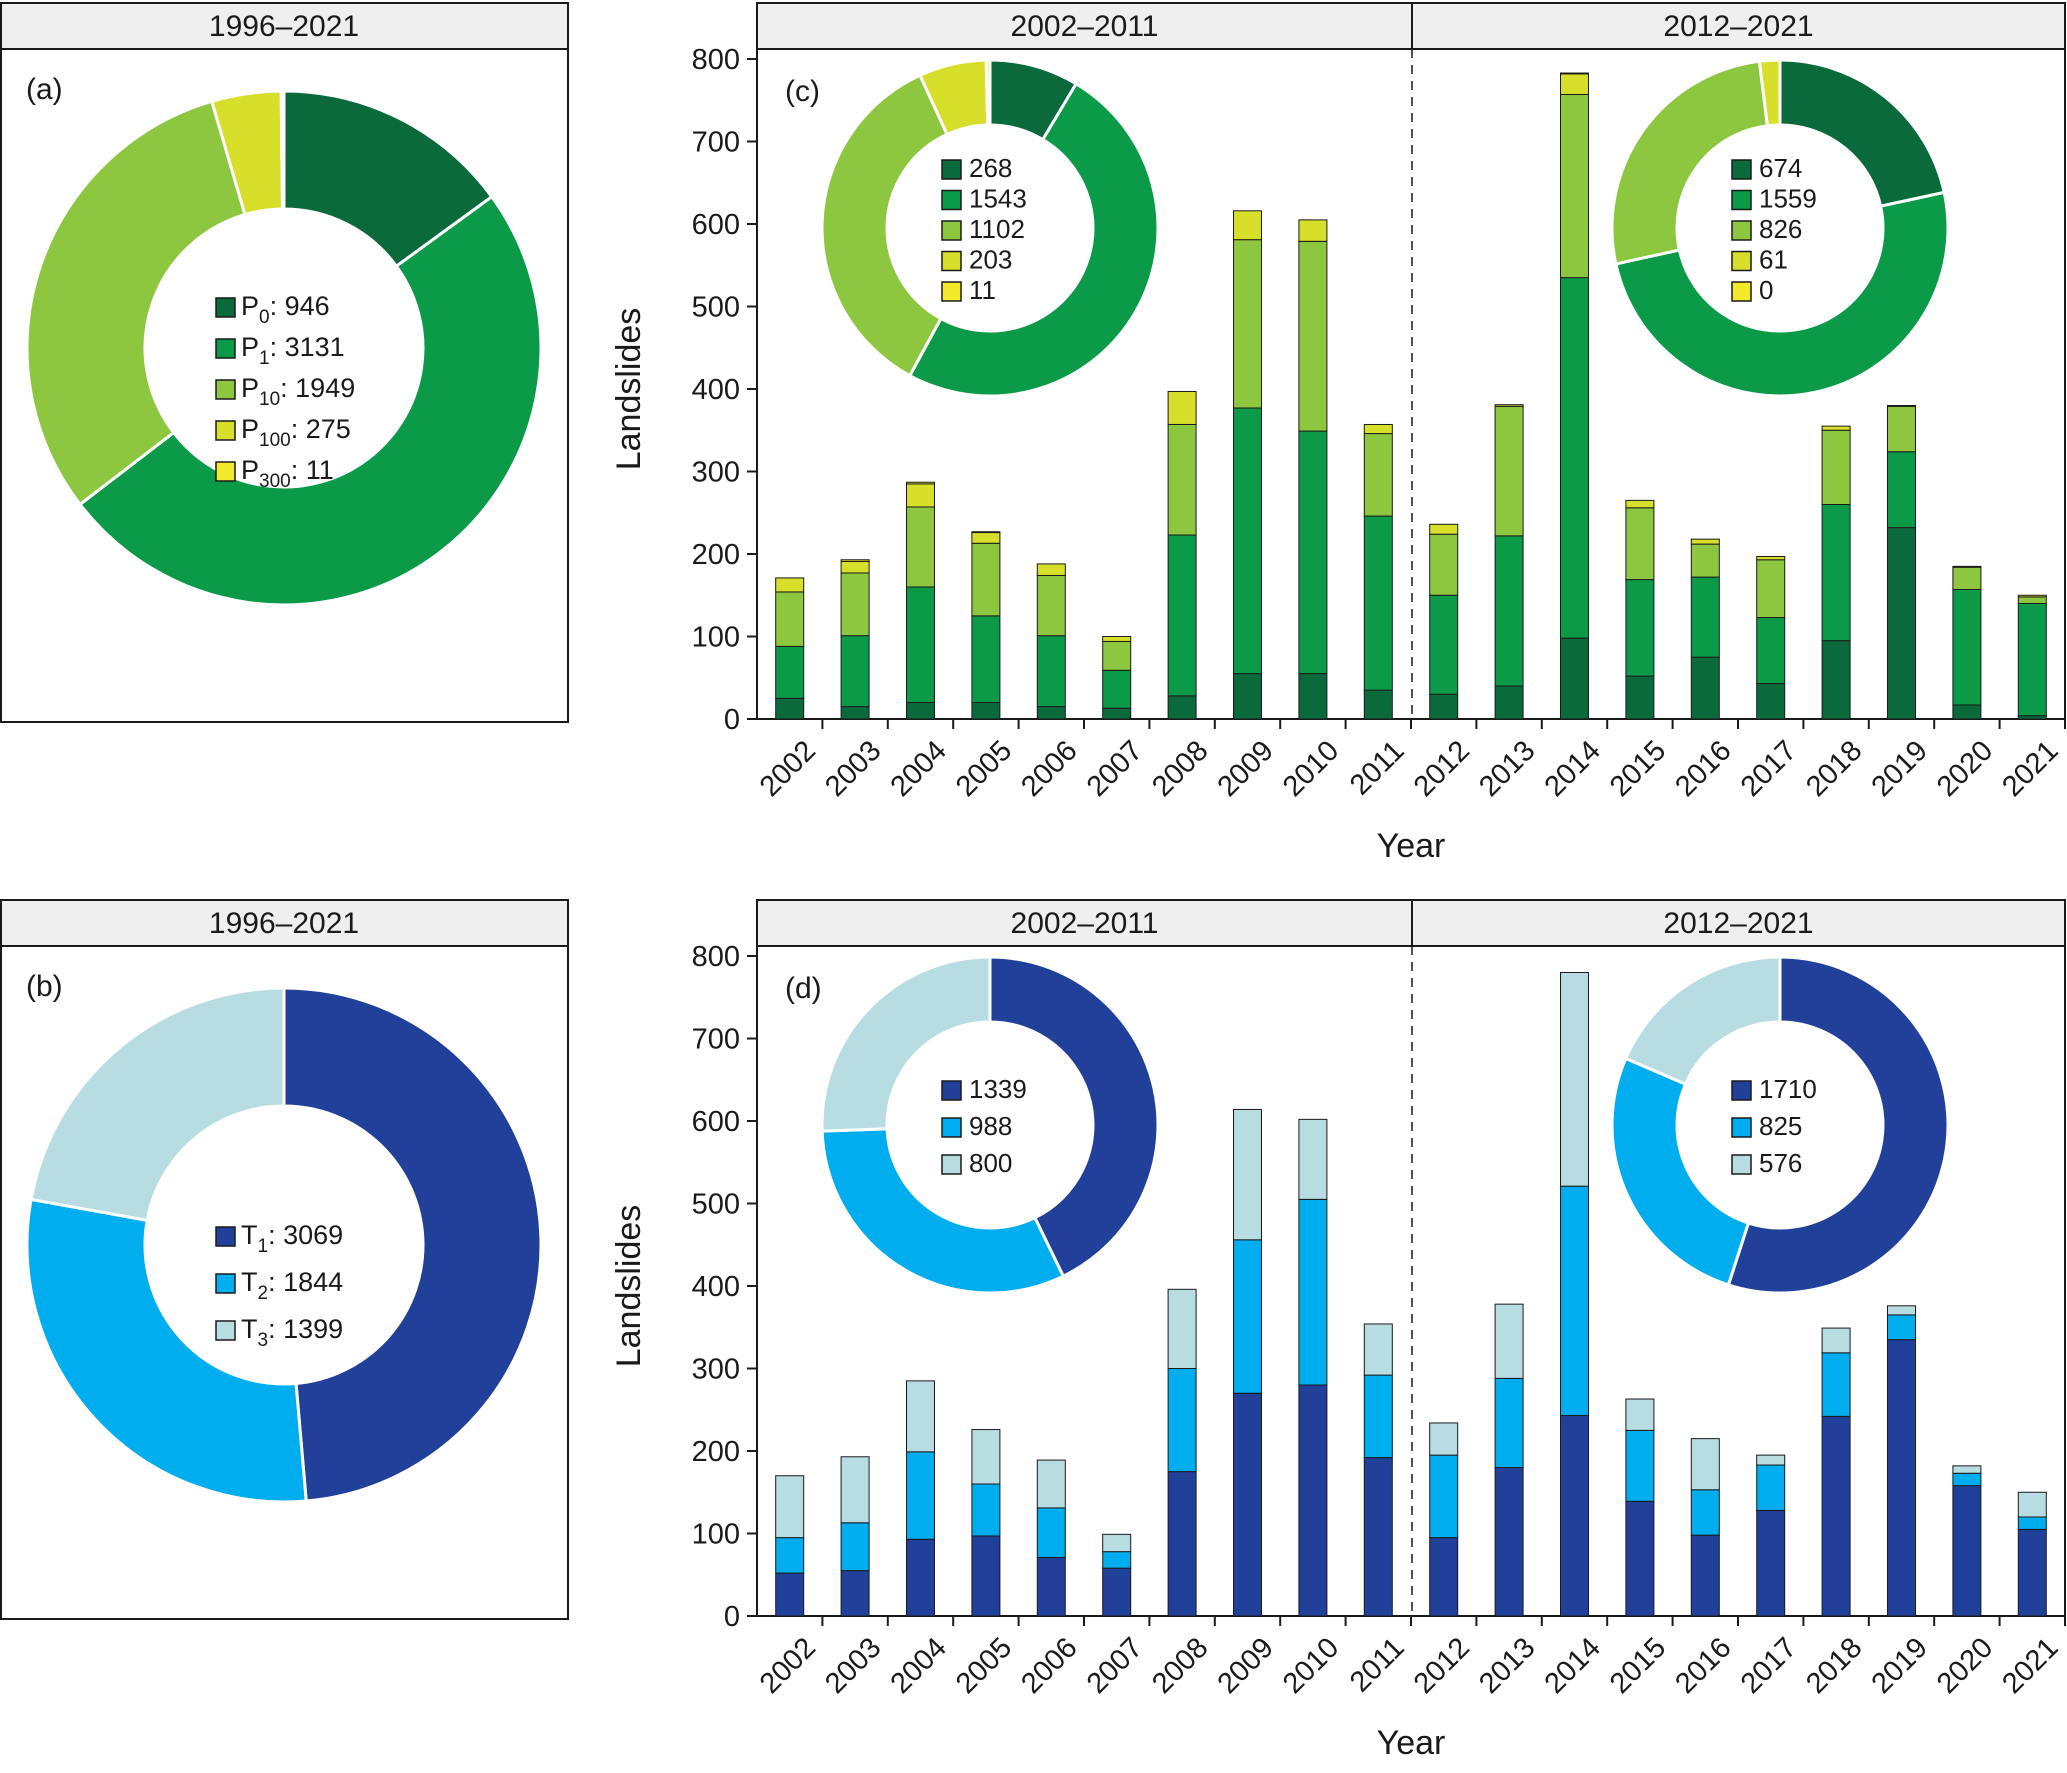  I want to click on panel-d-header-left-label: 2002–2011, so click(1085, 923).